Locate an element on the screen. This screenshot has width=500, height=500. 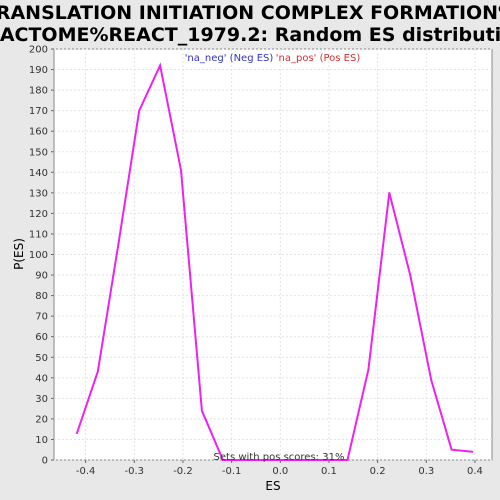
y-tick-label: 80 is located at coordinates (41, 296).